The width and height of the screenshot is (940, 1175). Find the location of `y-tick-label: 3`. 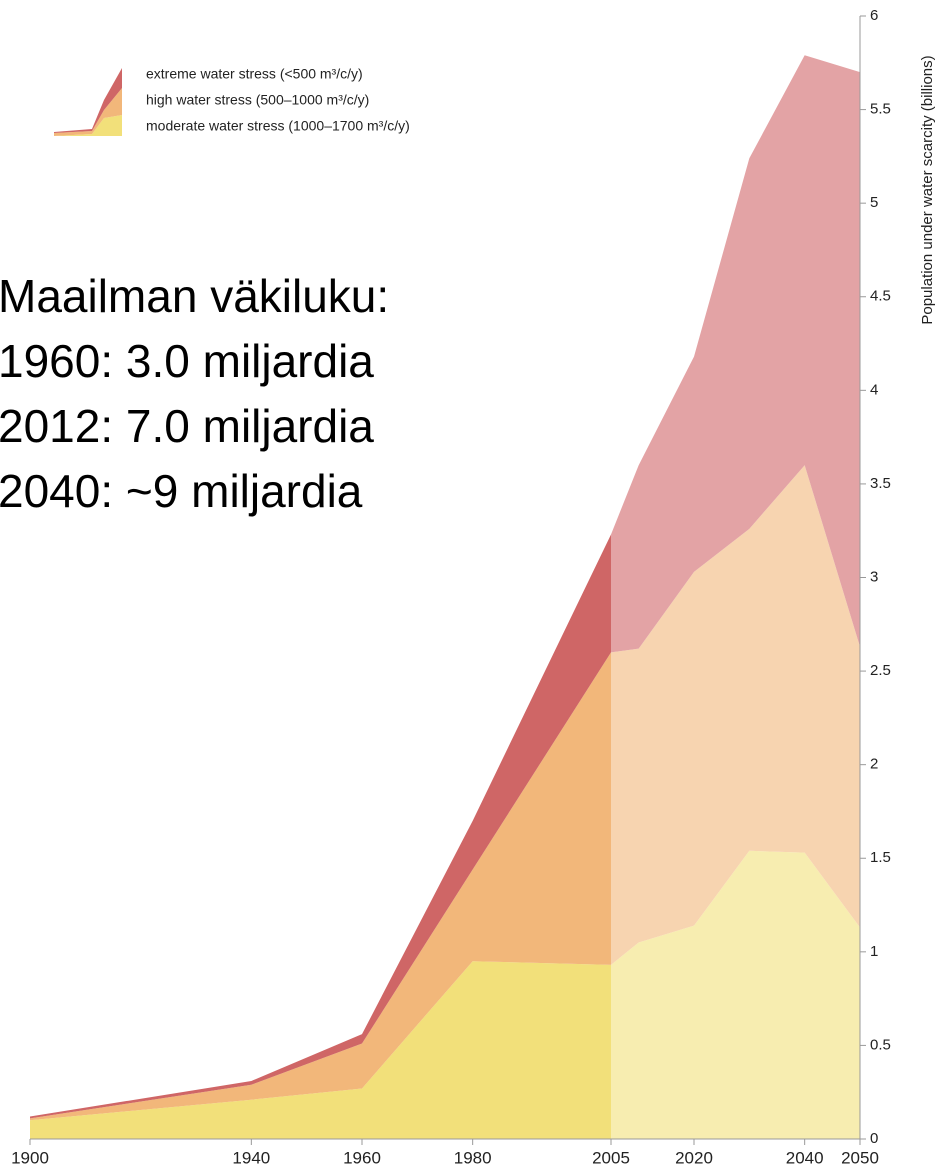

y-tick-label: 3 is located at coordinates (874, 576).